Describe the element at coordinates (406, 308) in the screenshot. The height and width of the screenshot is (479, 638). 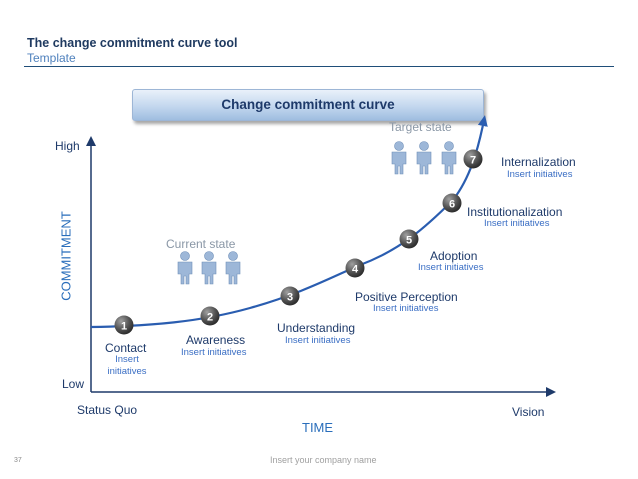
I see `stage-4-initiatives: Insert initiatives` at that location.